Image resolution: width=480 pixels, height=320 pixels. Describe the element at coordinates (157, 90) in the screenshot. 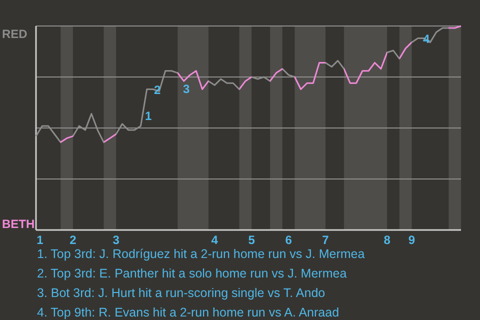

I see `annotation: 2` at that location.